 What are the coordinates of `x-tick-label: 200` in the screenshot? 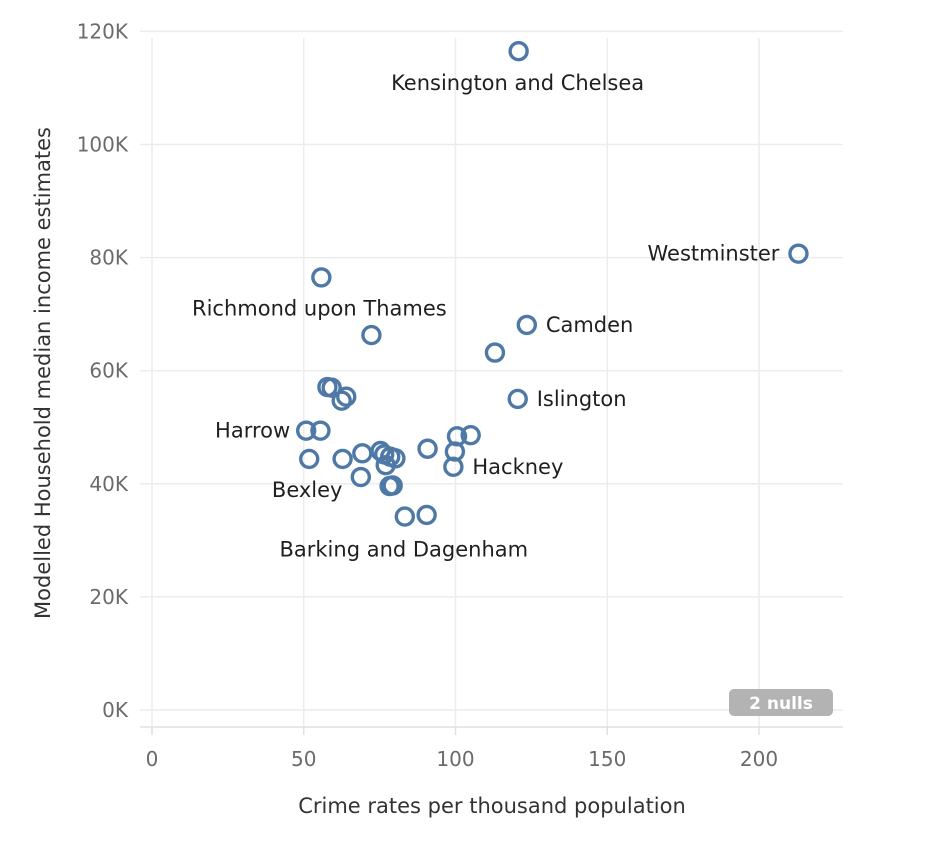 It's located at (759, 759).